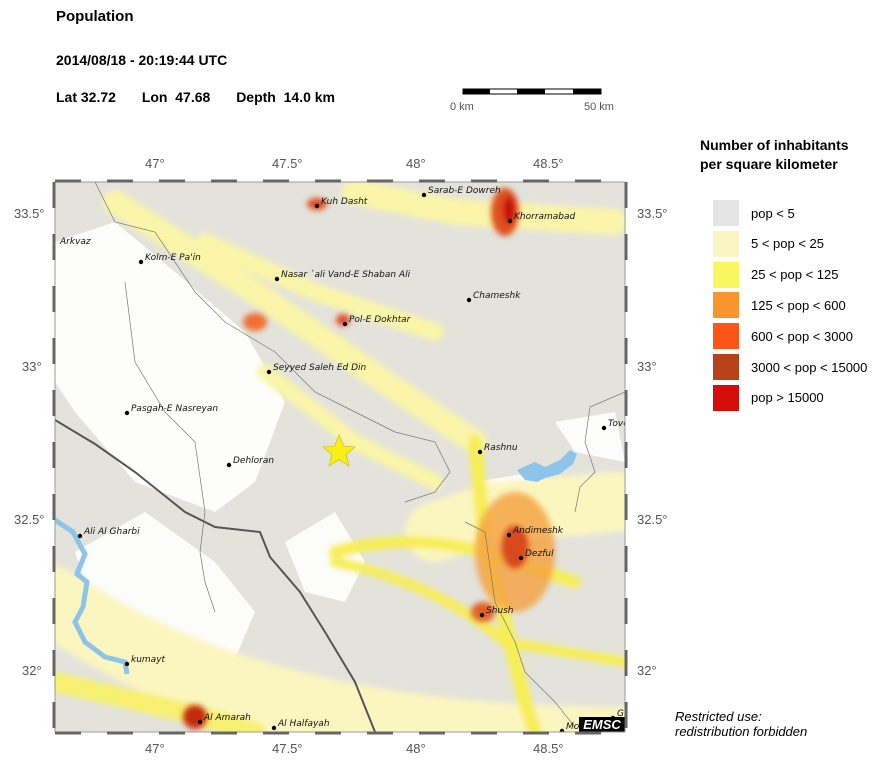  I want to click on latitude: Lat 32.72, so click(86, 97).